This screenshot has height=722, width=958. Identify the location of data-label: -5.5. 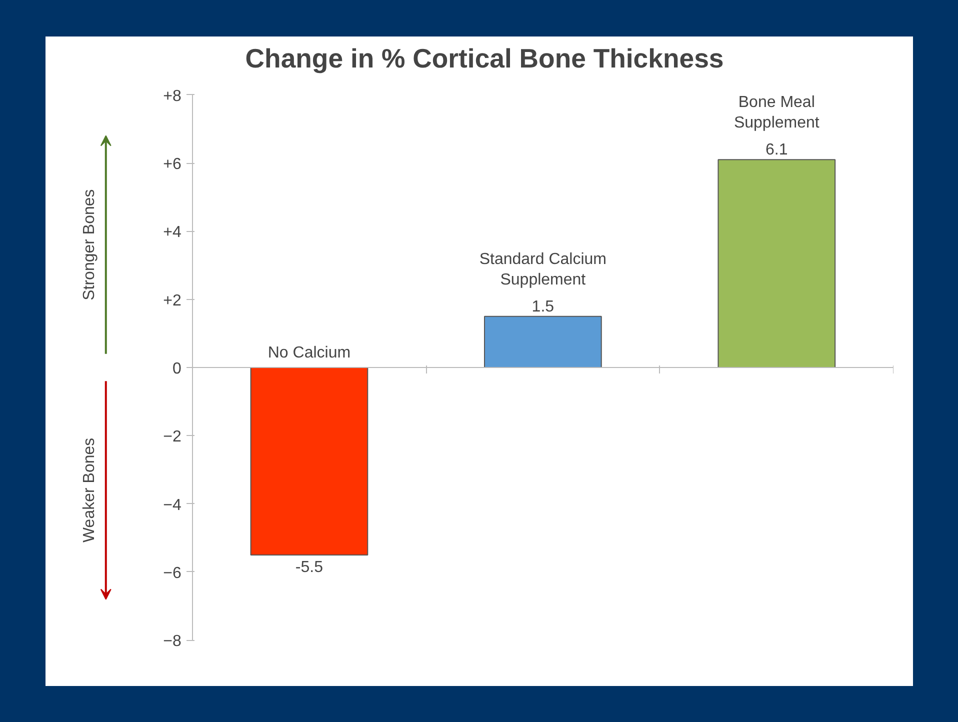
(309, 567).